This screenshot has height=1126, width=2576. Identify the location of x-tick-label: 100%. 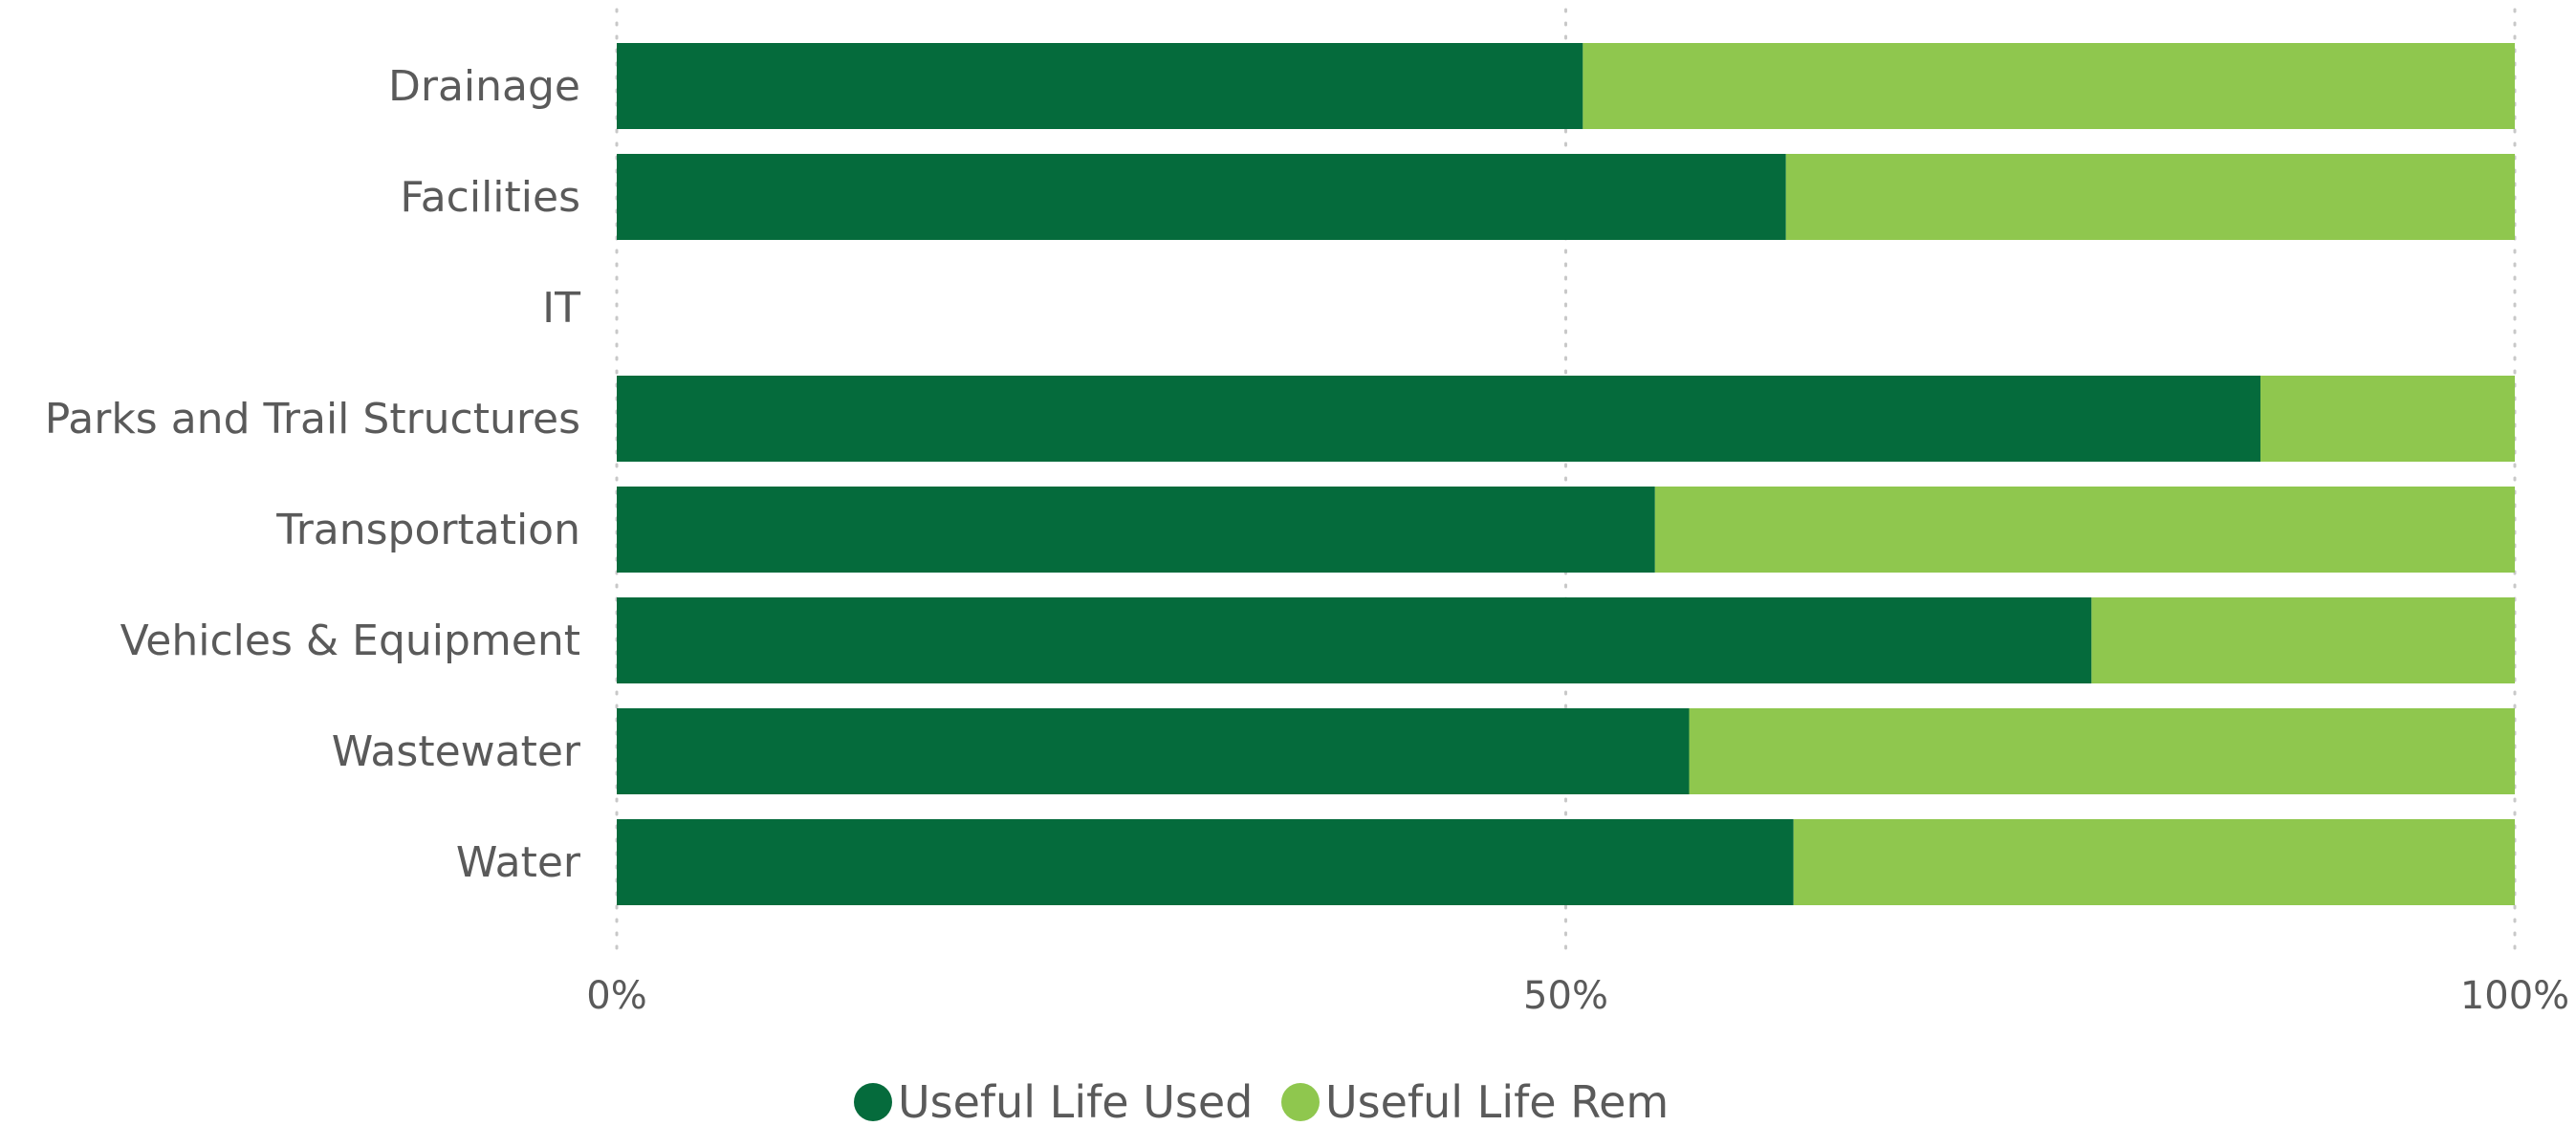
(2514, 996).